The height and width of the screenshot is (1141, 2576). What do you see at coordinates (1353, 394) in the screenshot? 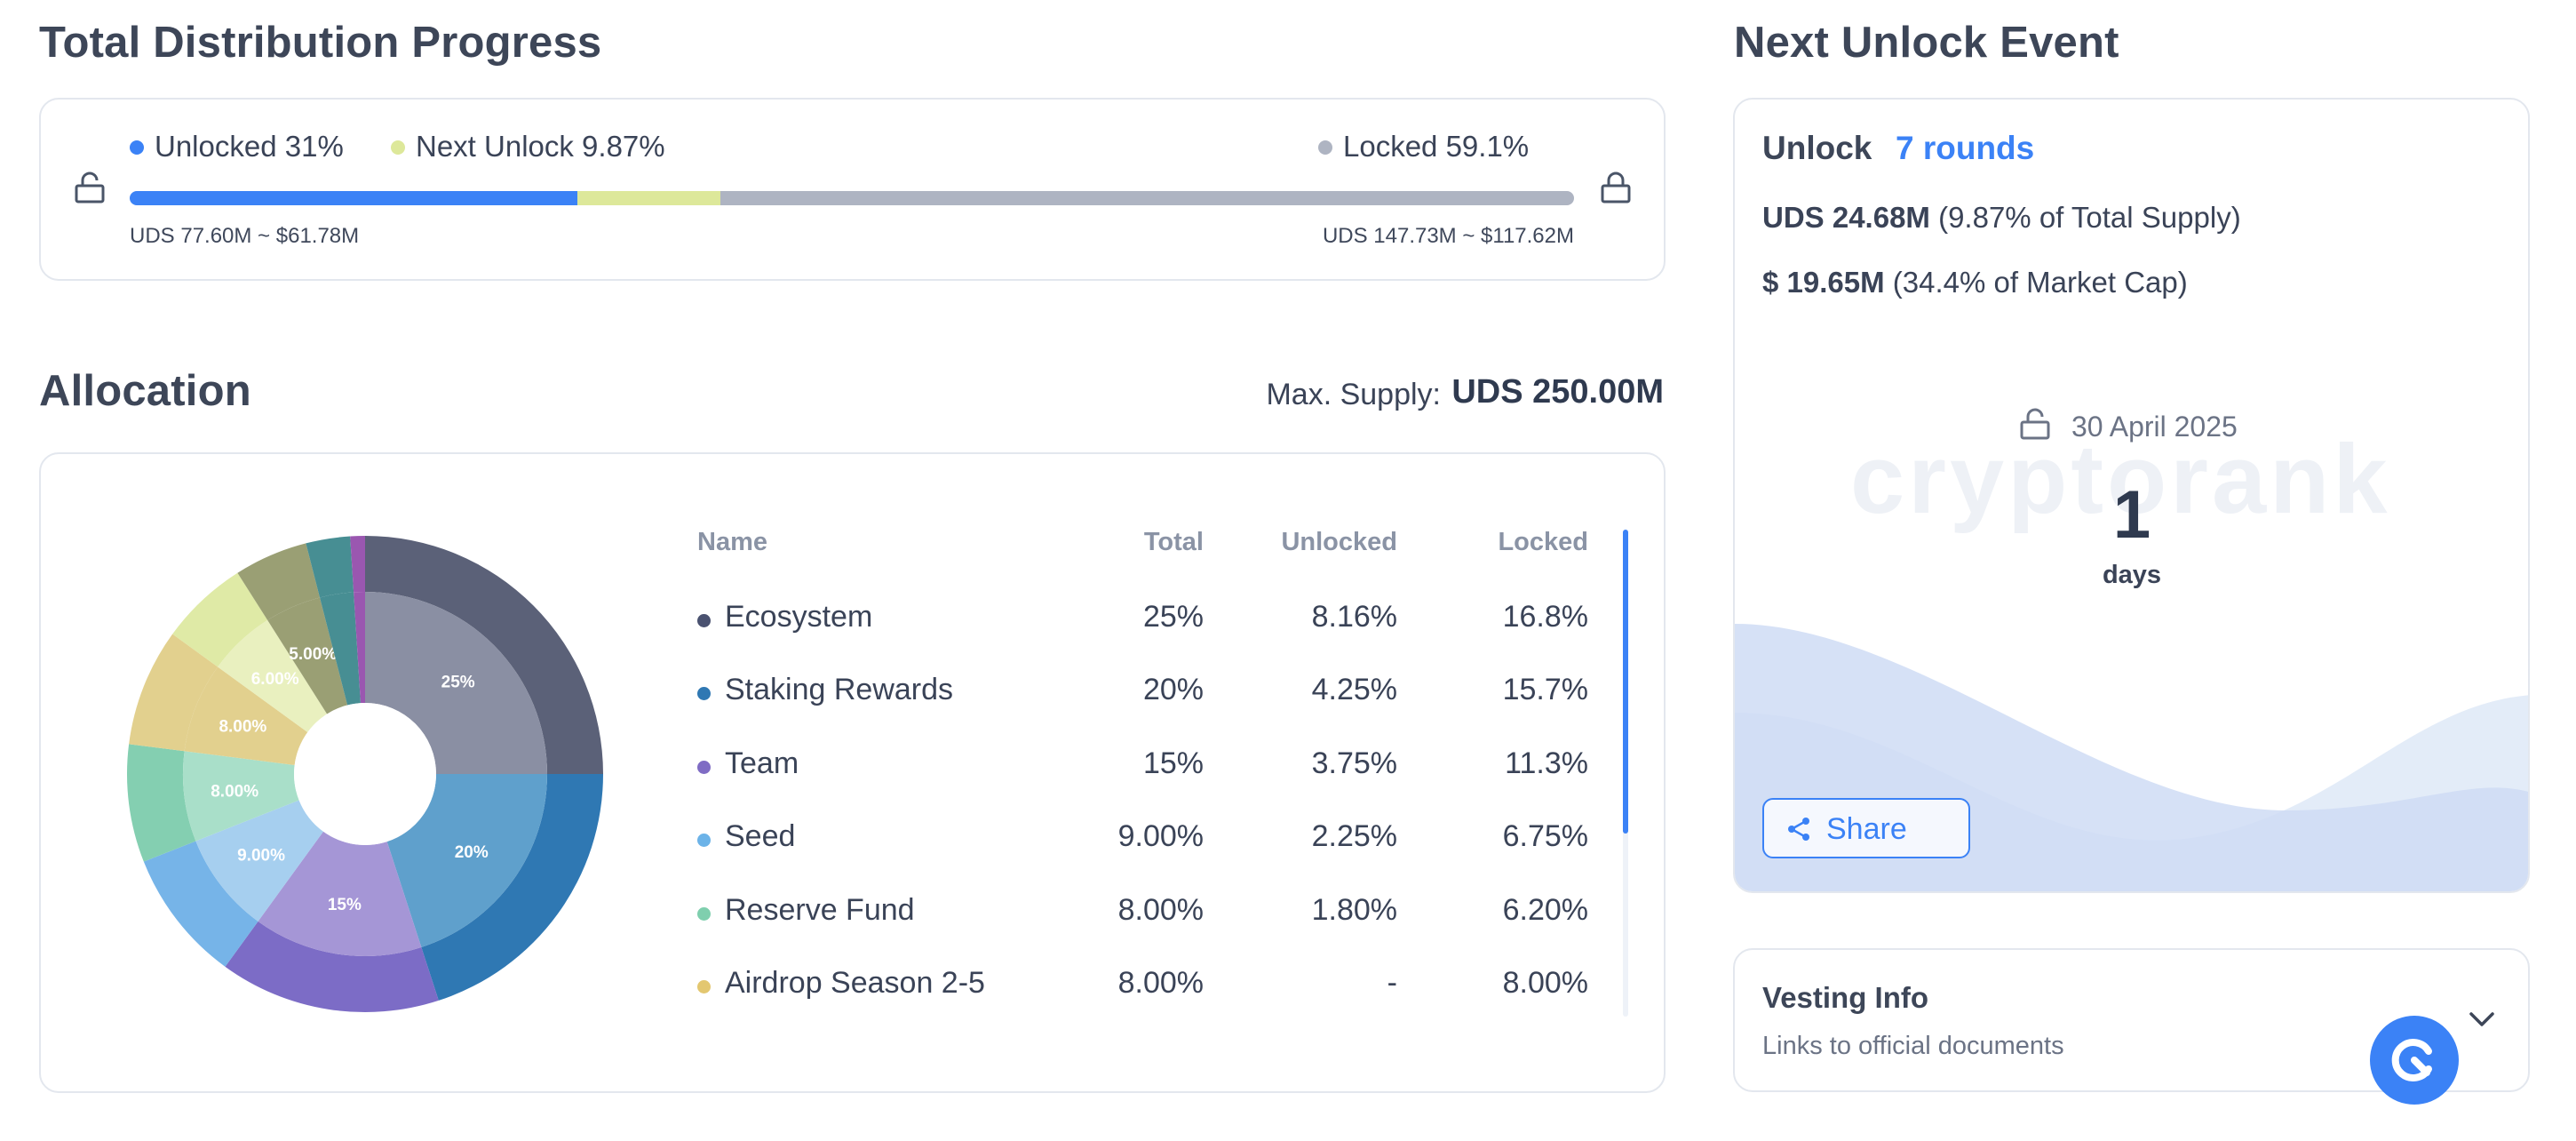
I see `max-supply-label: Max. Supply:` at bounding box center [1353, 394].